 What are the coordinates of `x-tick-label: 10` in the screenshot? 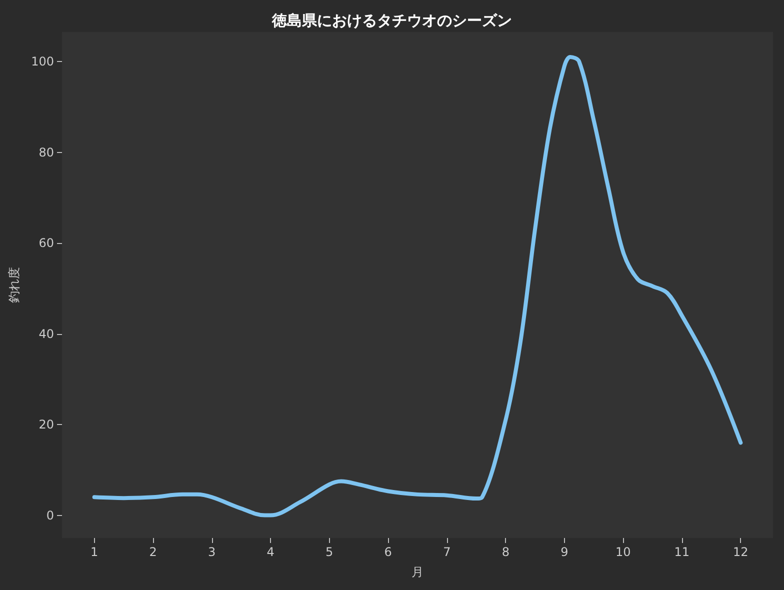 It's located at (623, 552).